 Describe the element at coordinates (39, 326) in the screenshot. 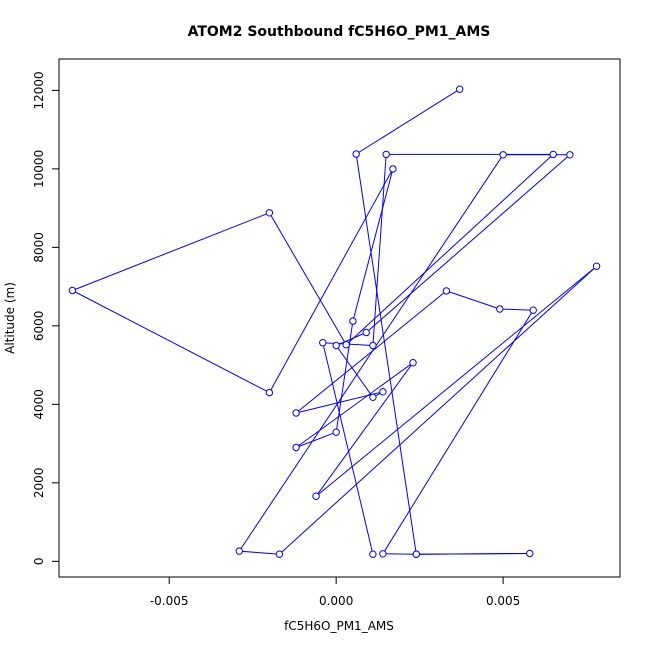

I see `y-tick-label: 6000` at that location.